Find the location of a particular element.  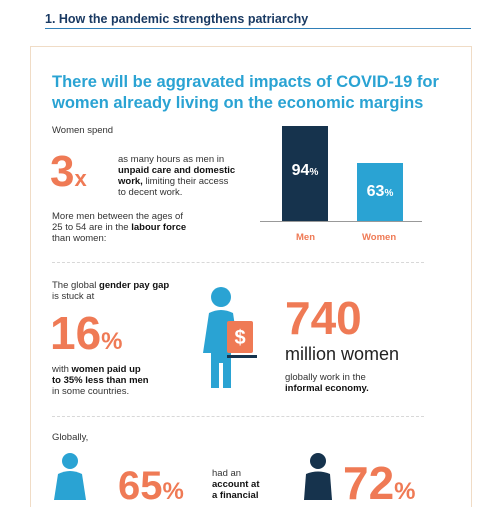

informal-economy-description: globally work in the informal economy. is located at coordinates (360, 383).